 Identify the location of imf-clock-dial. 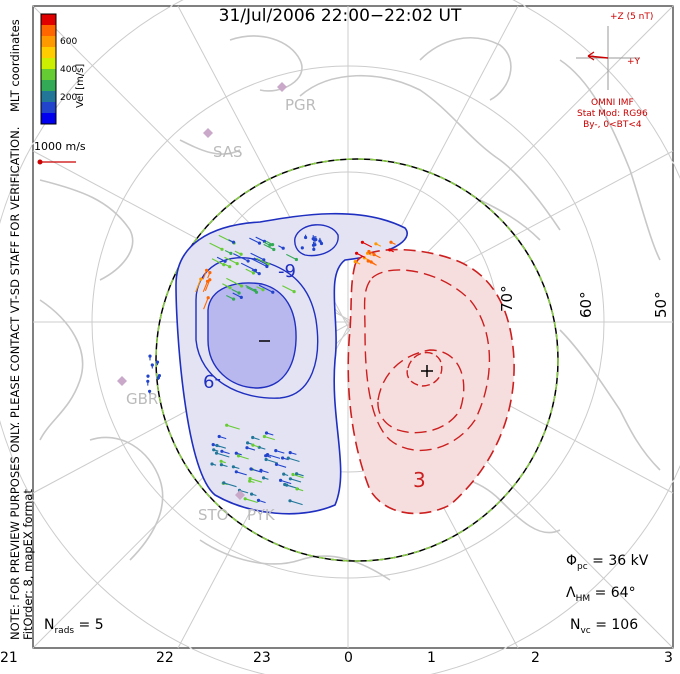
(608, 58).